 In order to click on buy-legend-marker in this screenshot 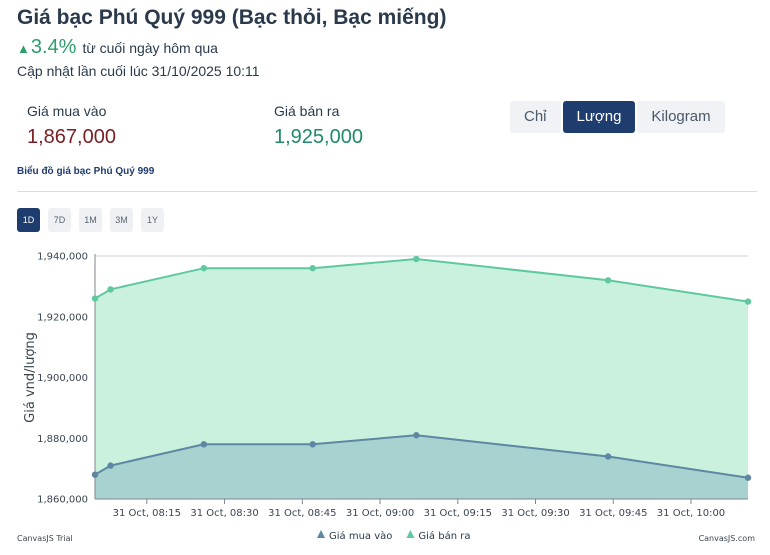, I will do `click(321, 534)`.